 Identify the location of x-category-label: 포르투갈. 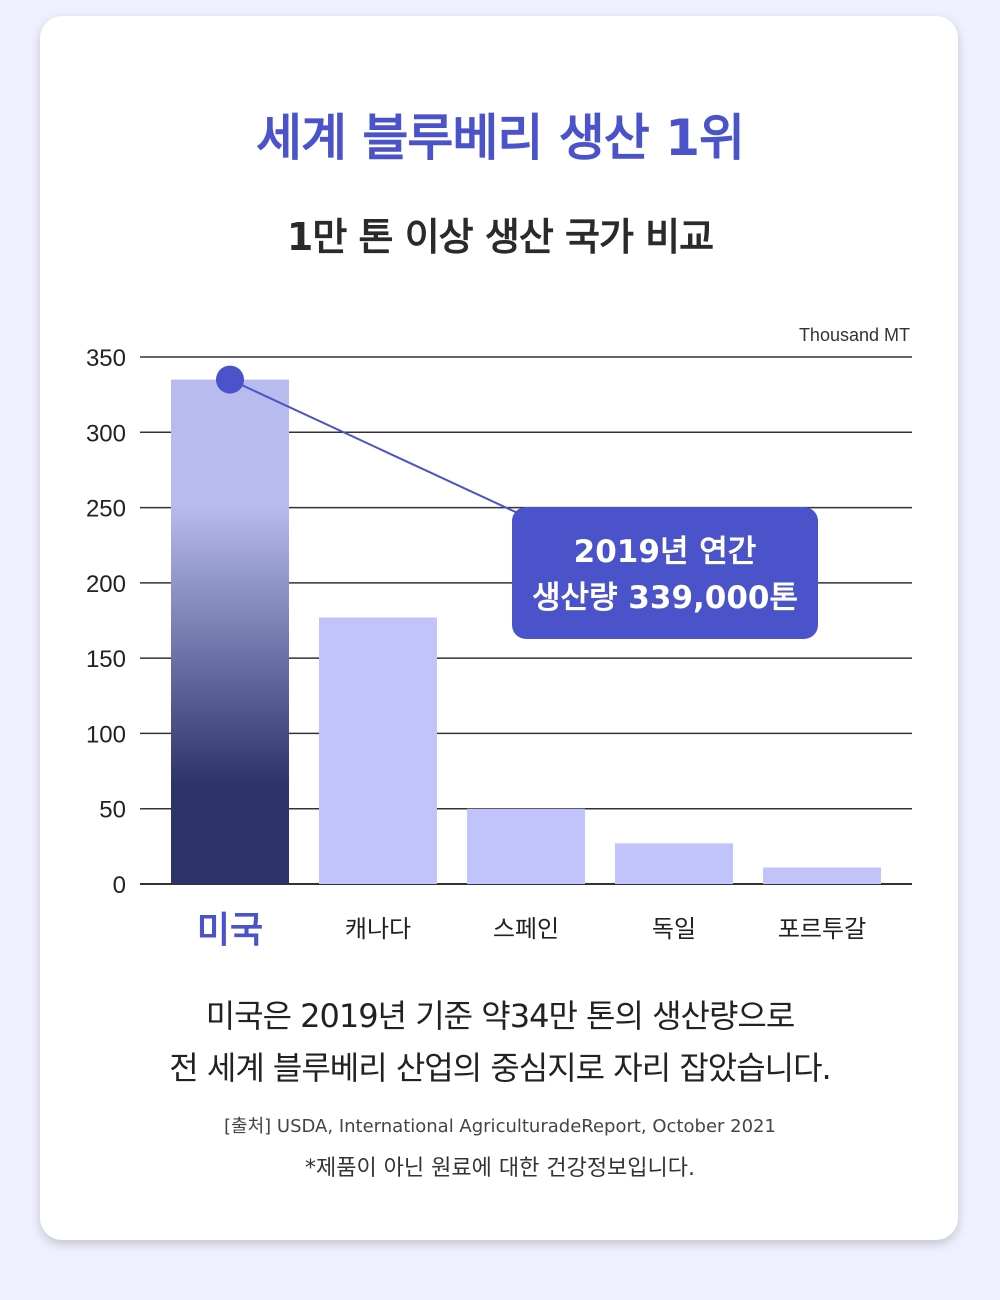
(822, 929).